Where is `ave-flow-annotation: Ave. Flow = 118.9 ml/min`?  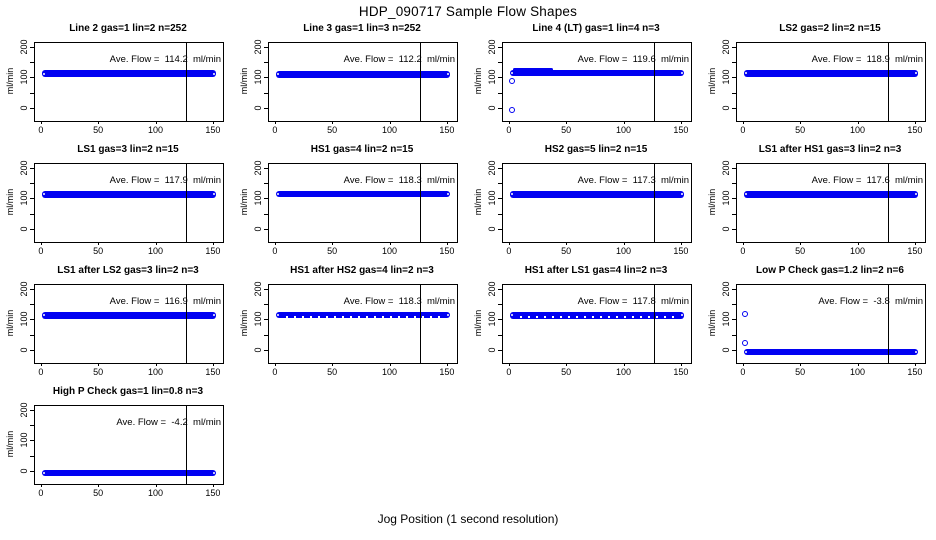 ave-flow-annotation: Ave. Flow = 118.9 ml/min is located at coordinates (867, 60).